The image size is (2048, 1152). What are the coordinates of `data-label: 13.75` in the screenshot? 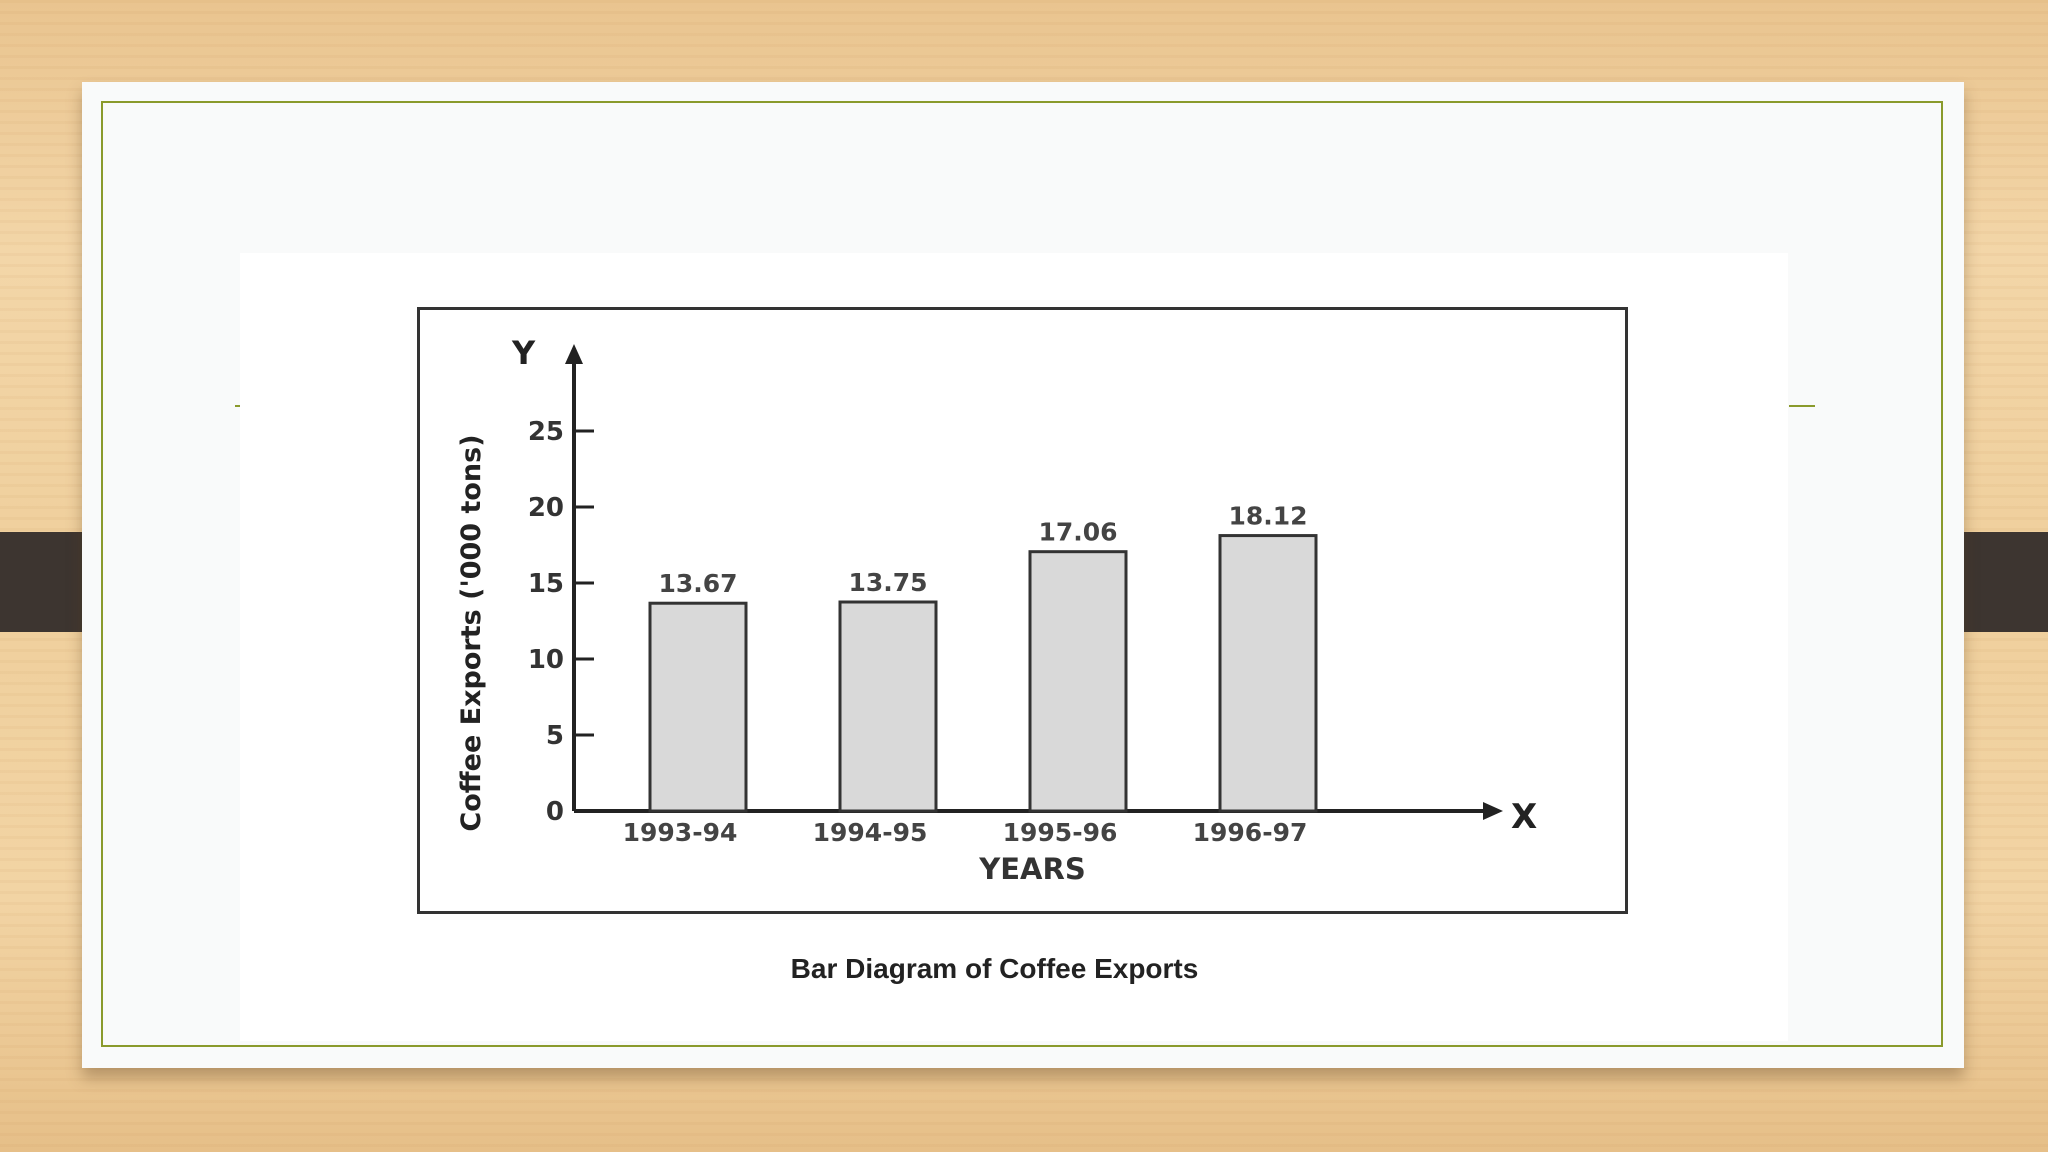 It's located at (887, 582).